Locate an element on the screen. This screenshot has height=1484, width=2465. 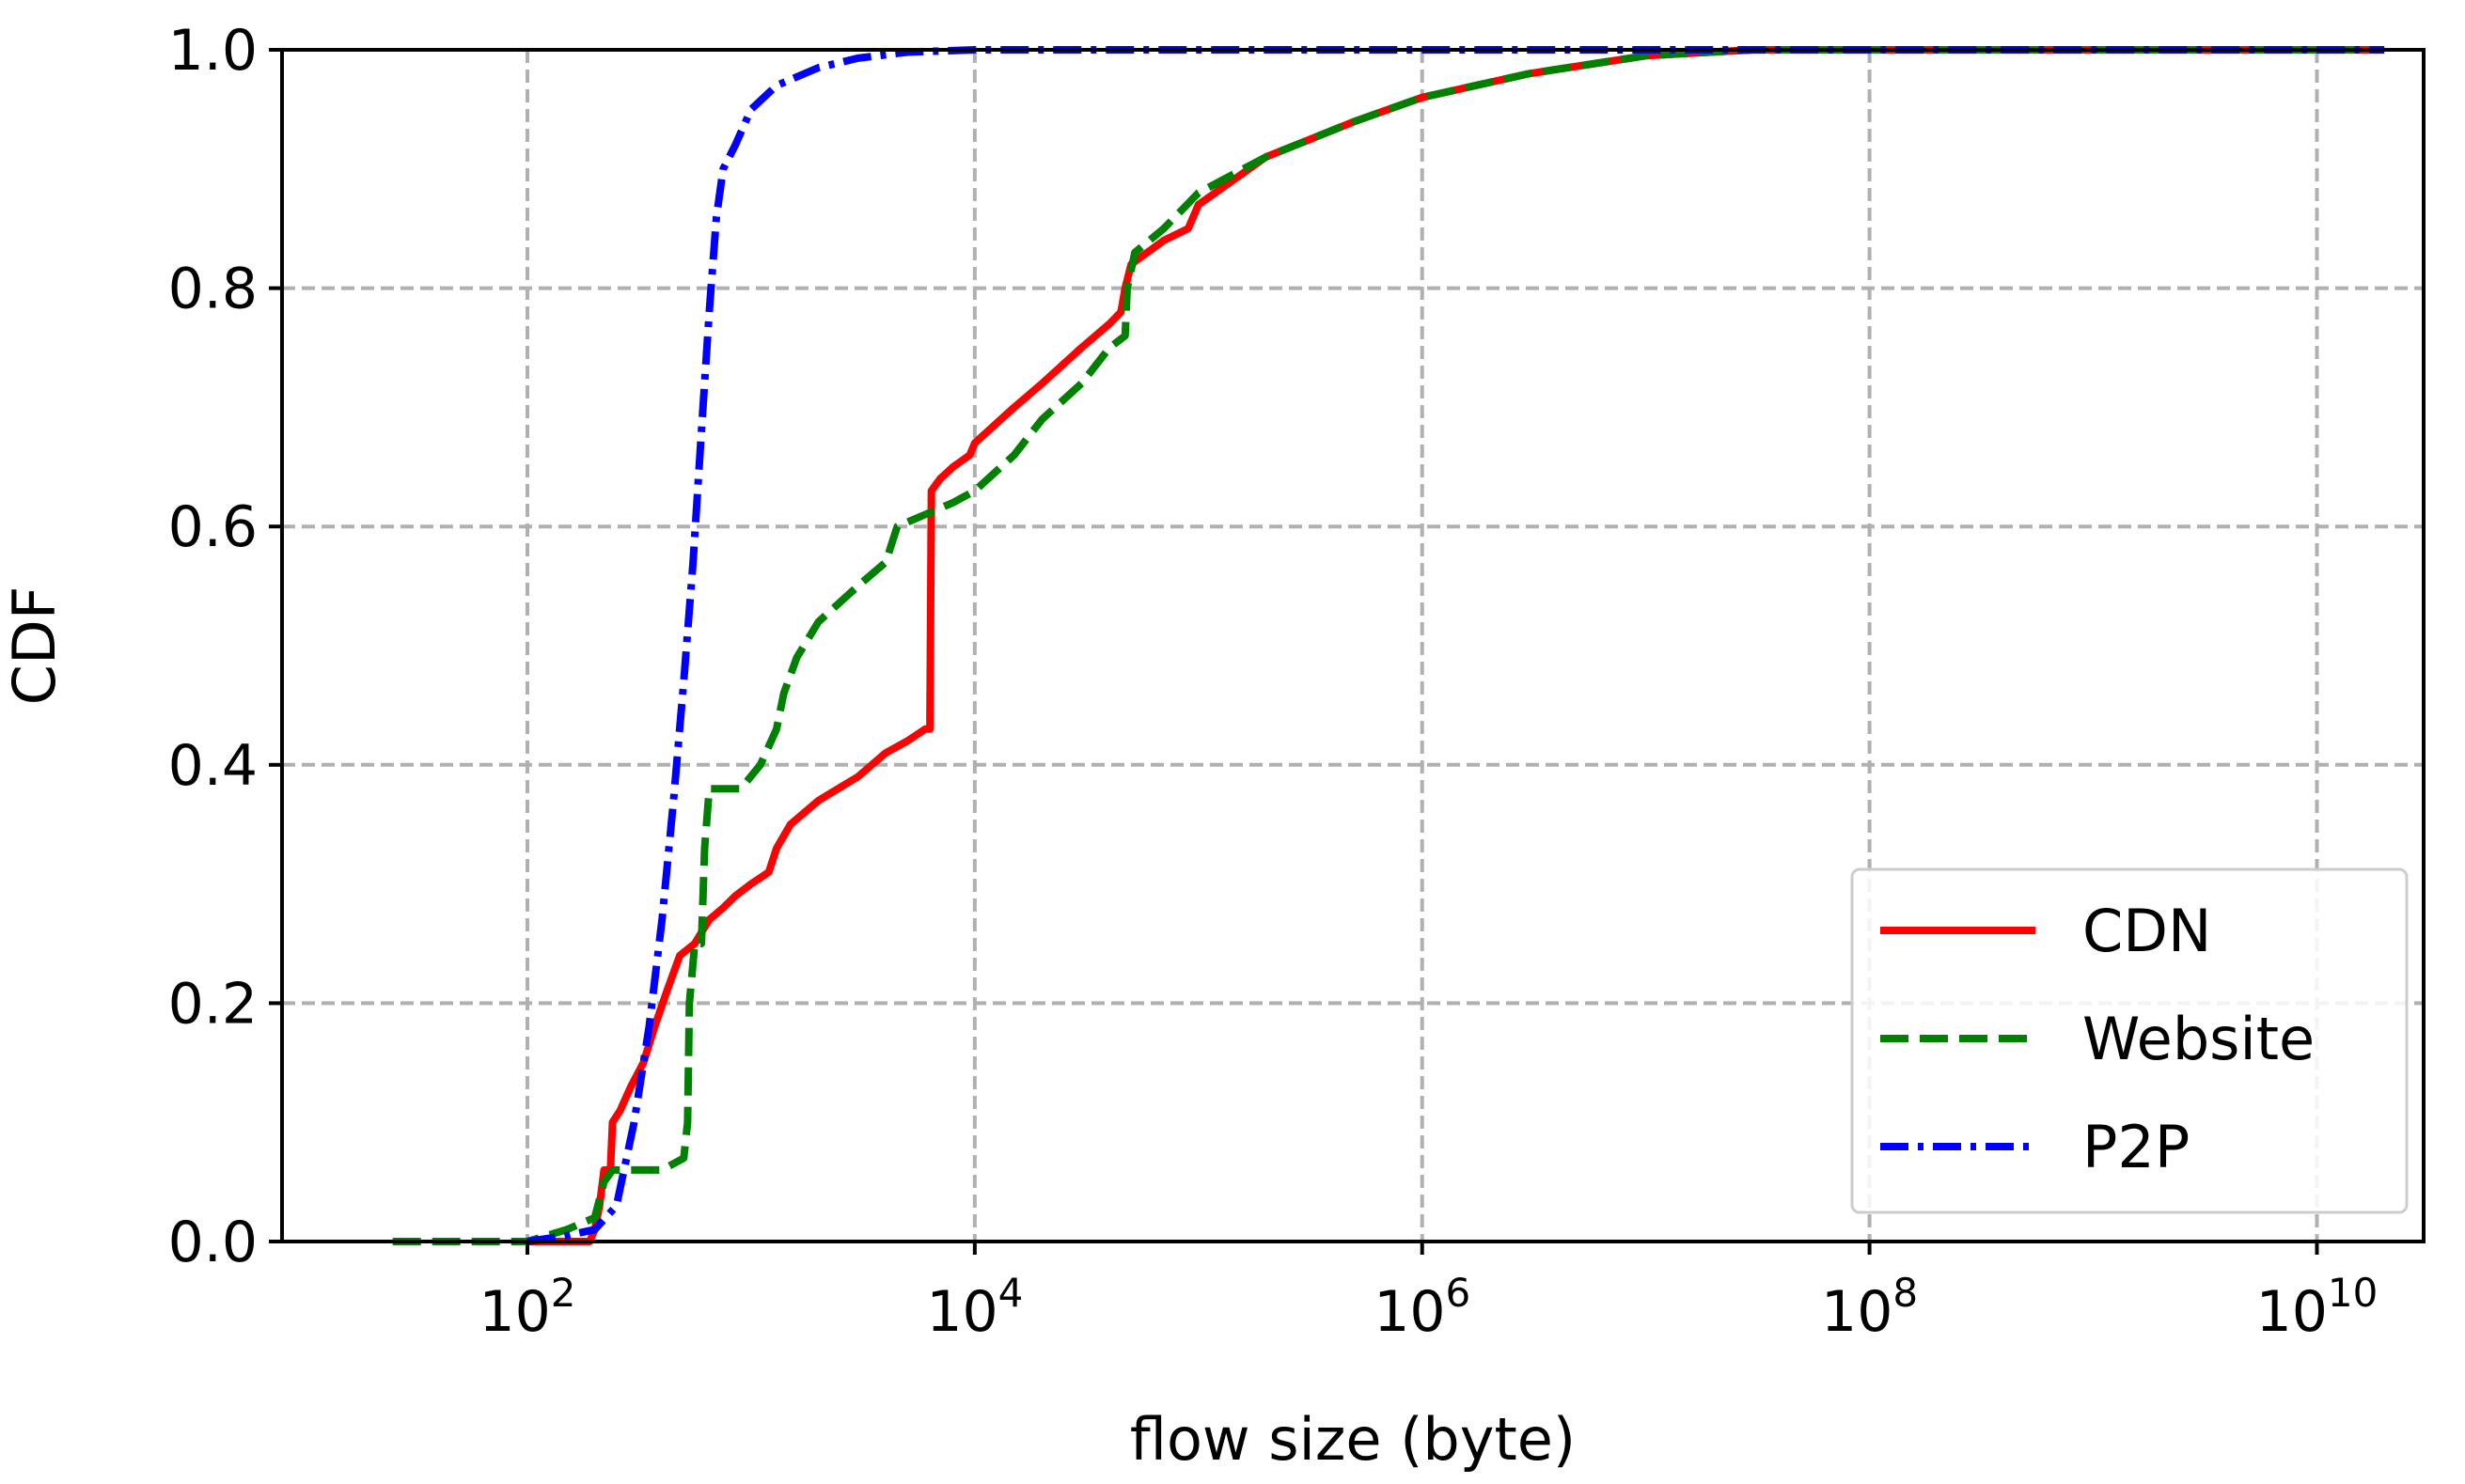
y-tick-label: 0.2 is located at coordinates (213, 1004).